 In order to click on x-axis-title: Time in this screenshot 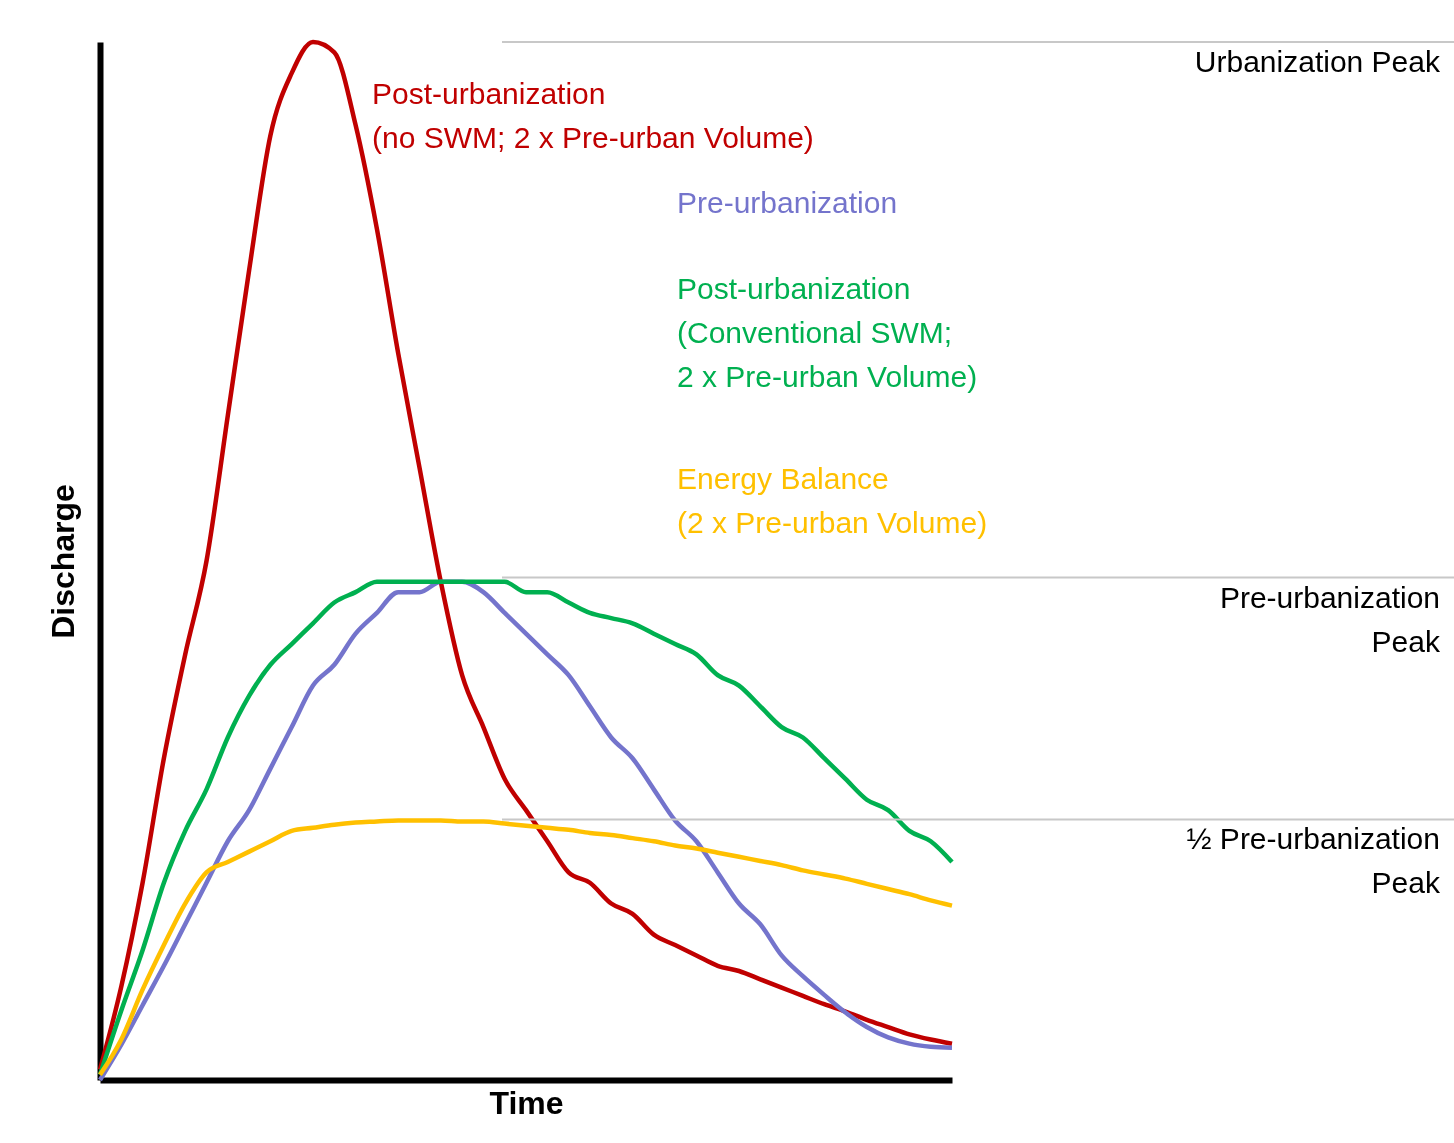, I will do `click(526, 1102)`.